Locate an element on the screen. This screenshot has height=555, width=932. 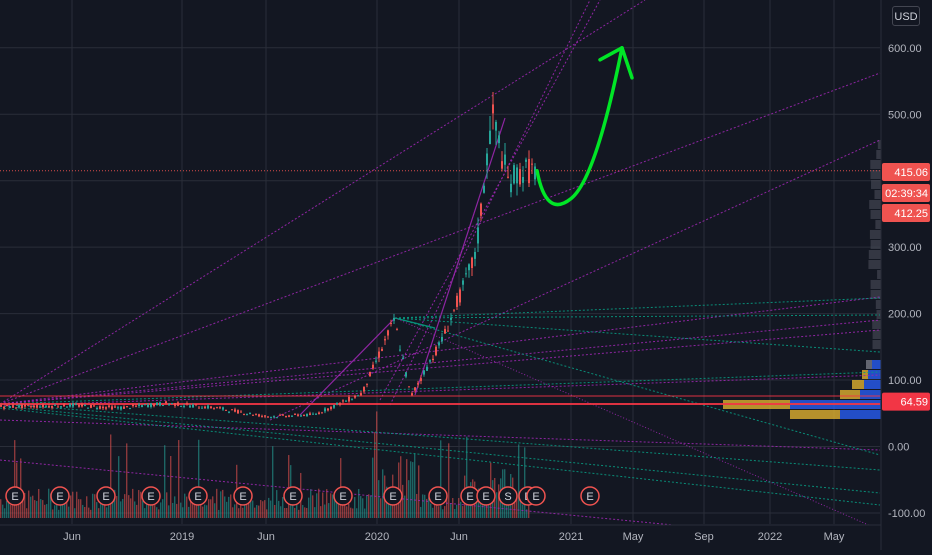
countdown-label: 02:39:34 is located at coordinates (906, 193).